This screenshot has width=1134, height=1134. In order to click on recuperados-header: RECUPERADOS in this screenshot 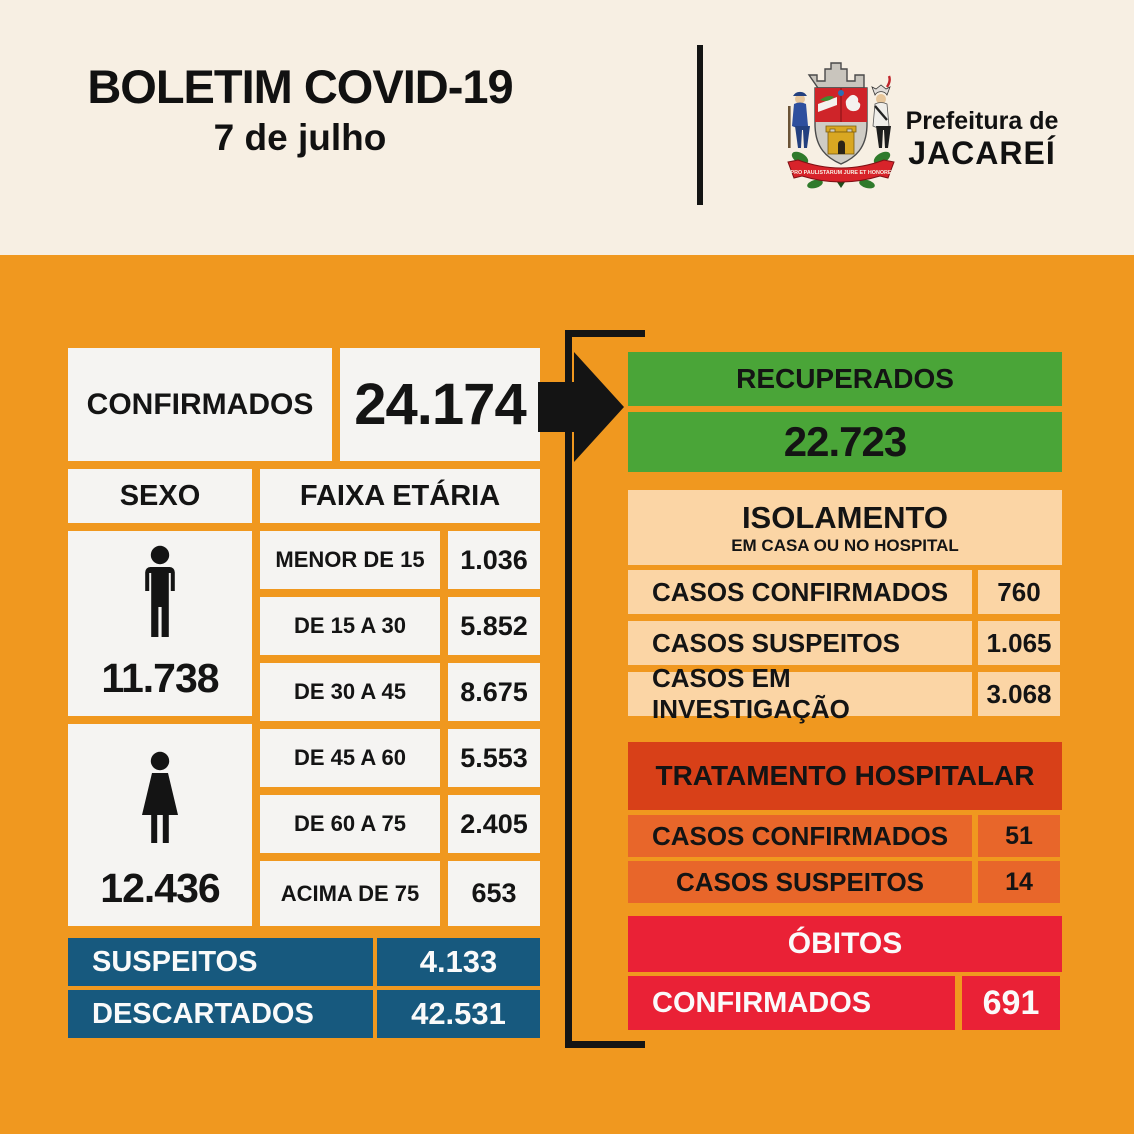, I will do `click(845, 379)`.